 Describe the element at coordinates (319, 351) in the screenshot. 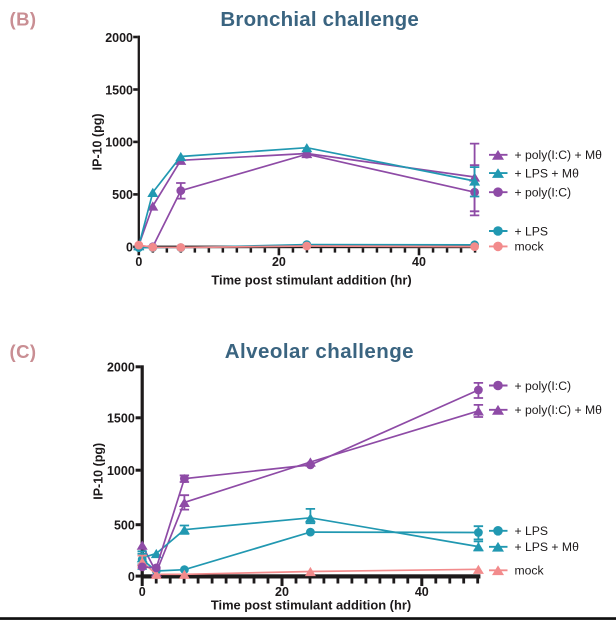

I see `svg-text: Alveolar challenge` at that location.